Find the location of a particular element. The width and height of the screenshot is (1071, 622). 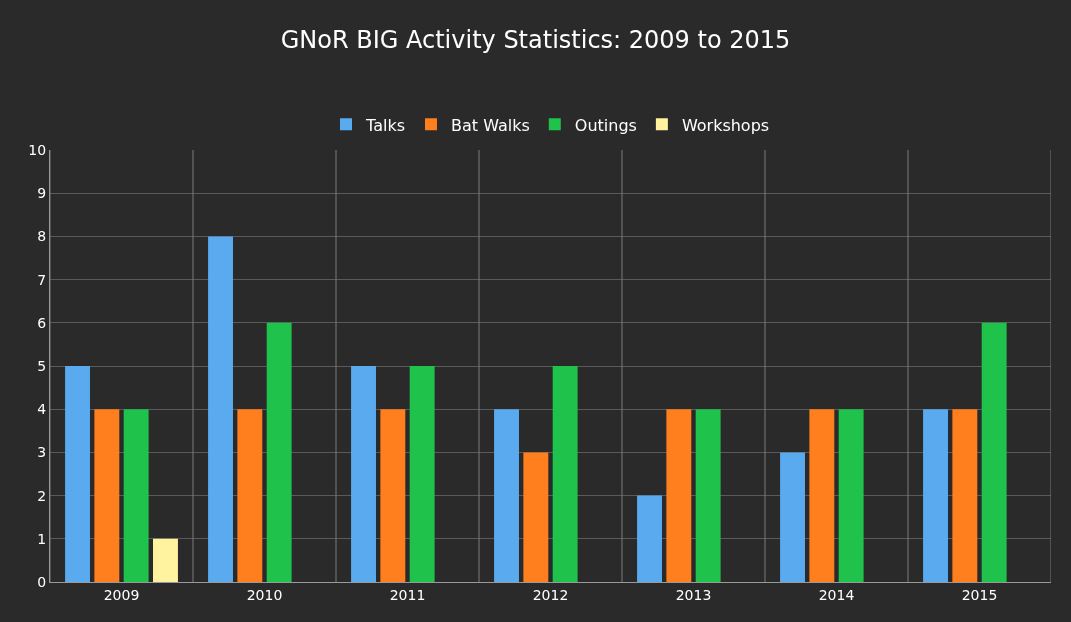

y-tick-label: 8 is located at coordinates (42, 236).